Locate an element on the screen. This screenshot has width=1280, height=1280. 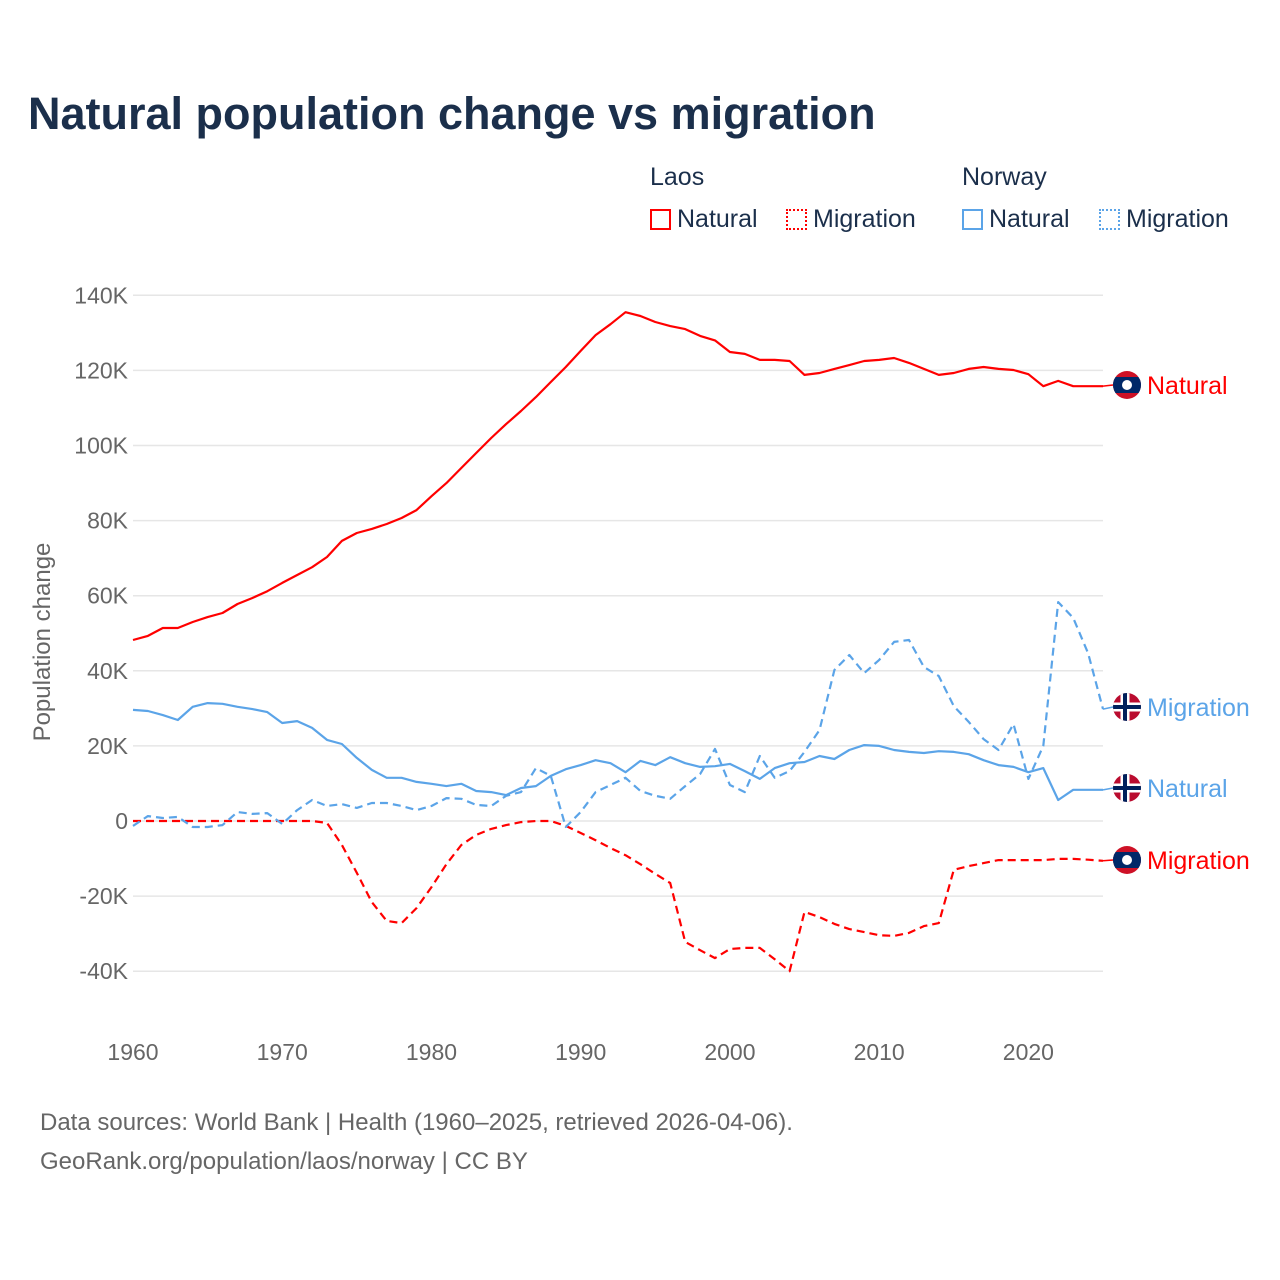
end-label-norway-migration: Migration is located at coordinates (1181, 707).